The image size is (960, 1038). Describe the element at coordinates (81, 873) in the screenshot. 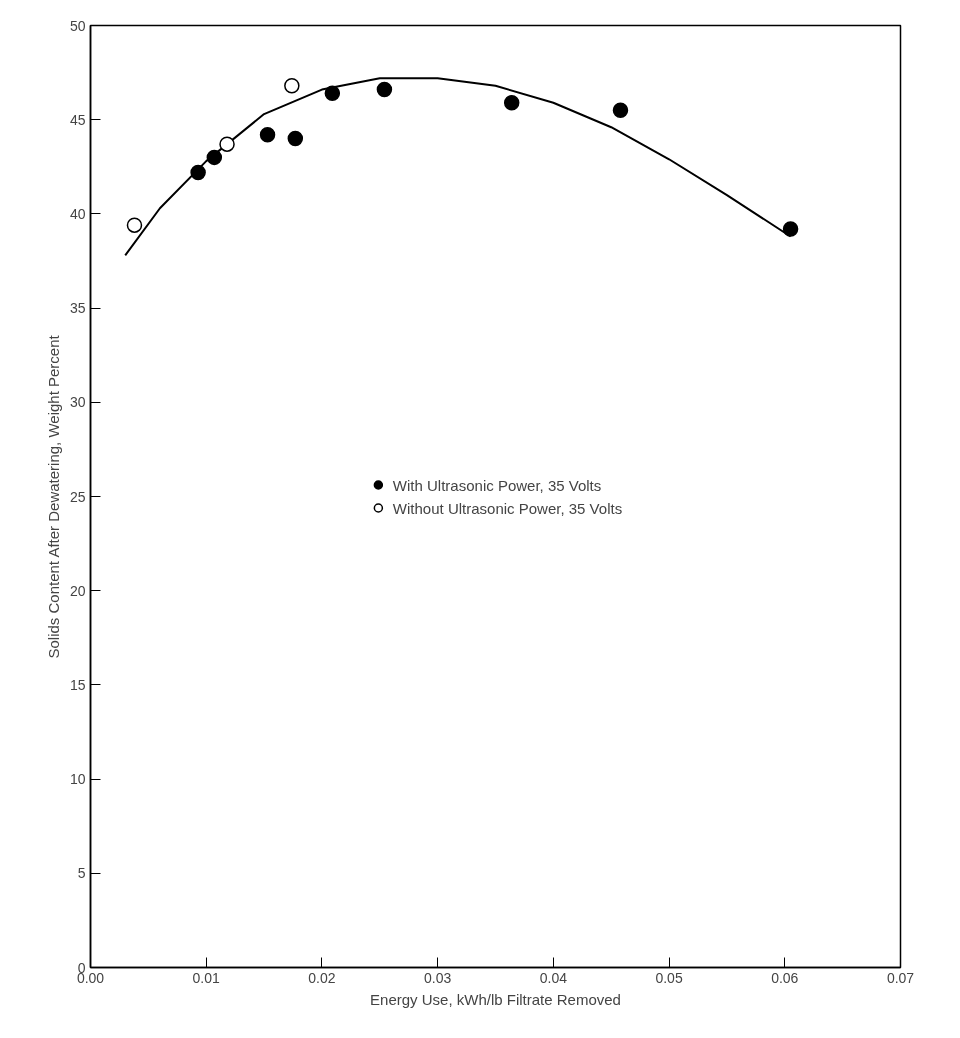

I see `y-tick-label: 5` at that location.